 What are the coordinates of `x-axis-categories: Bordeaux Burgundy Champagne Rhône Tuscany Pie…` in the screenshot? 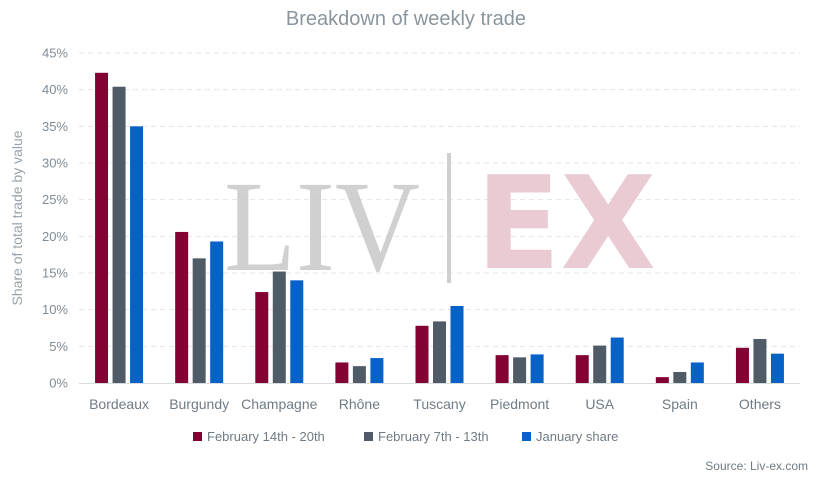 It's located at (435, 404).